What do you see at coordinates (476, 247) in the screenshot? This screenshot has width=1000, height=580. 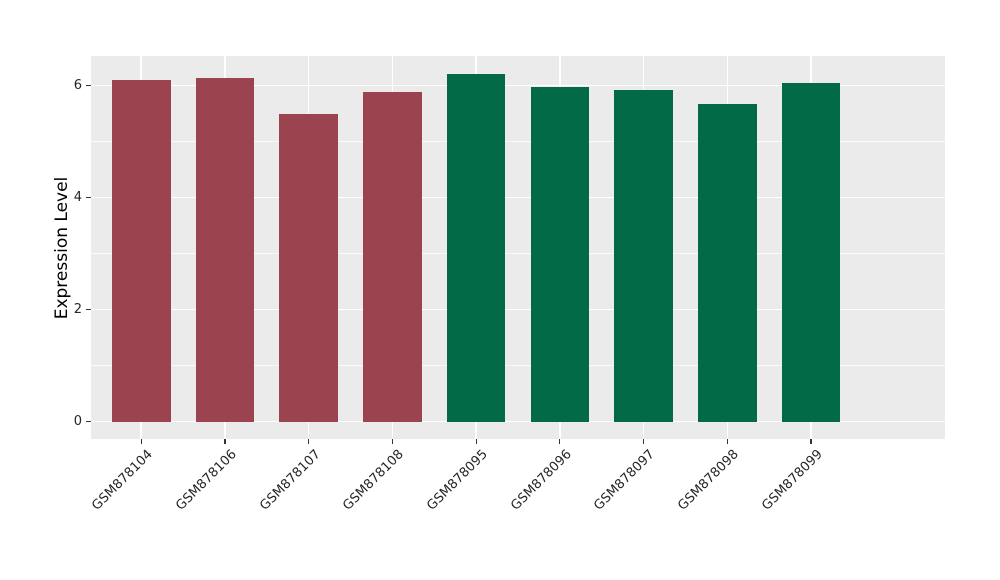 I see `bar-GSM878095` at bounding box center [476, 247].